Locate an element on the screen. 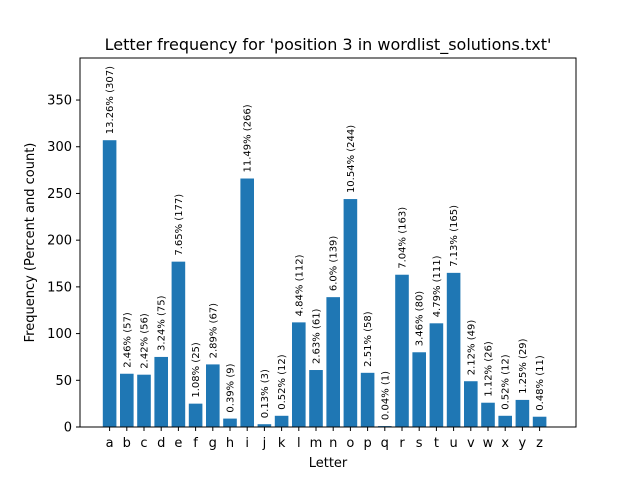 The width and height of the screenshot is (640, 480). bar-r is located at coordinates (402, 350).